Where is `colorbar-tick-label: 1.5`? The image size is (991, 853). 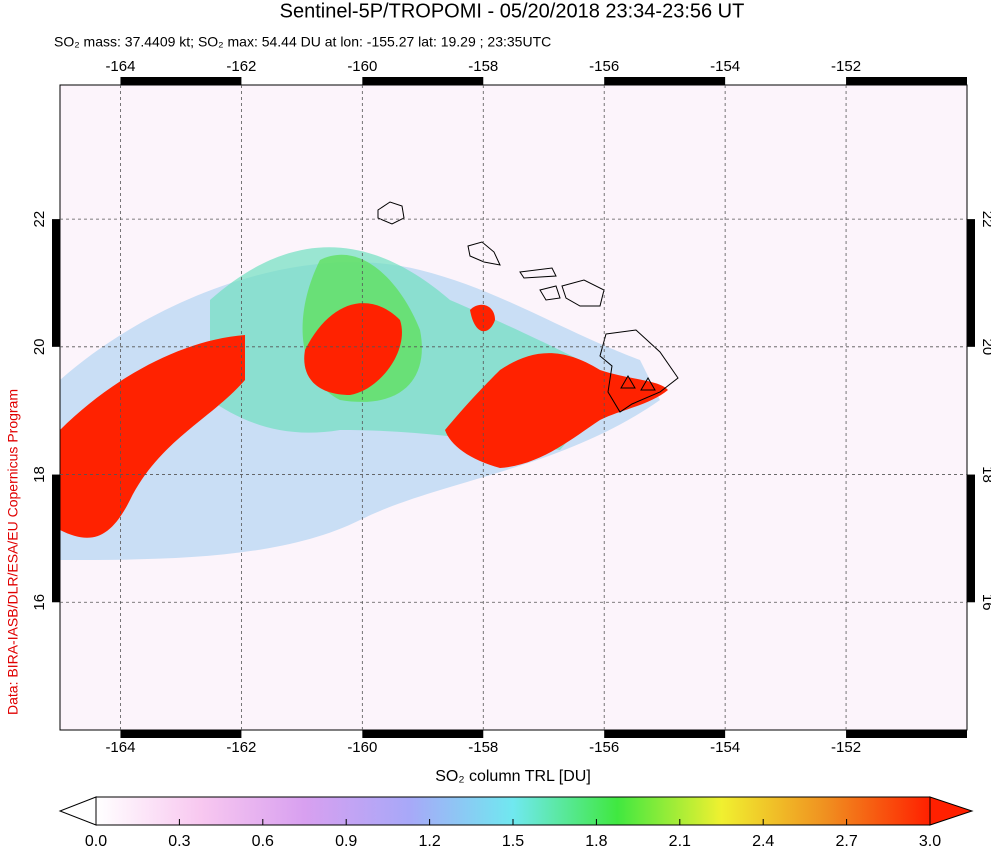 colorbar-tick-label: 1.5 is located at coordinates (513, 841).